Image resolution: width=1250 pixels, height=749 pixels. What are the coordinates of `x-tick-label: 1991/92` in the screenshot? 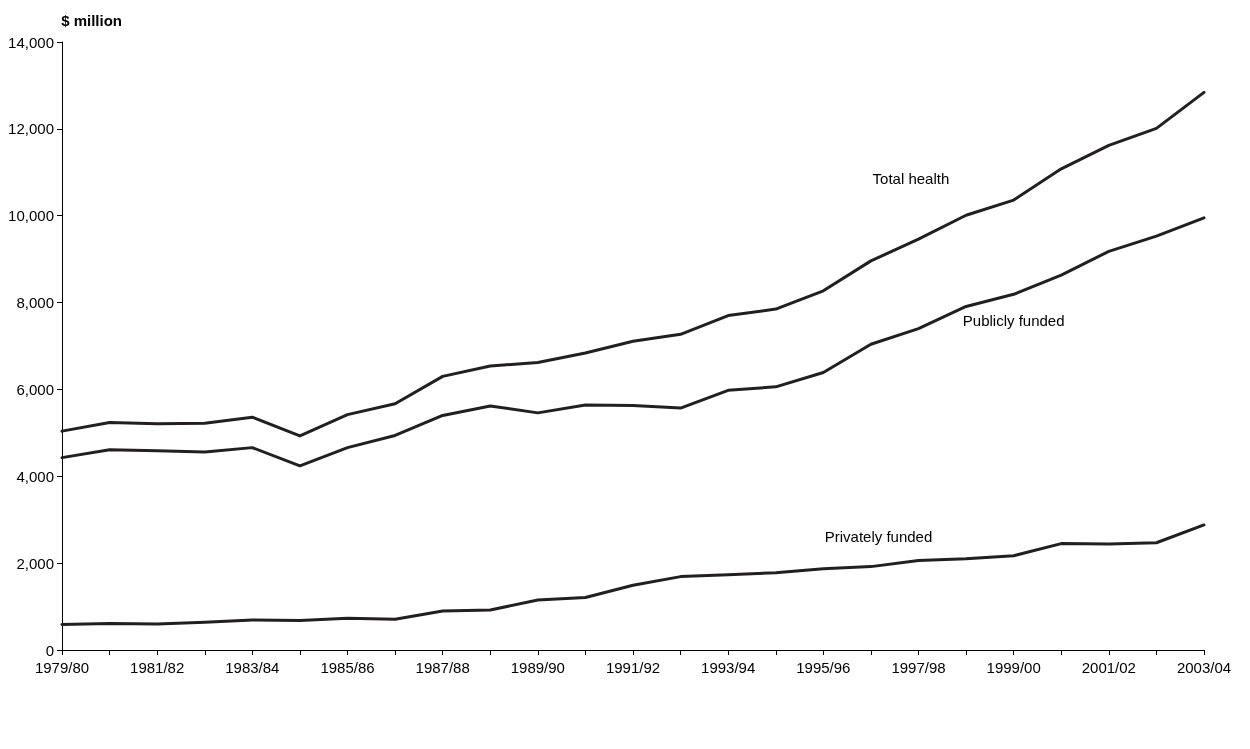 It's located at (633, 667).